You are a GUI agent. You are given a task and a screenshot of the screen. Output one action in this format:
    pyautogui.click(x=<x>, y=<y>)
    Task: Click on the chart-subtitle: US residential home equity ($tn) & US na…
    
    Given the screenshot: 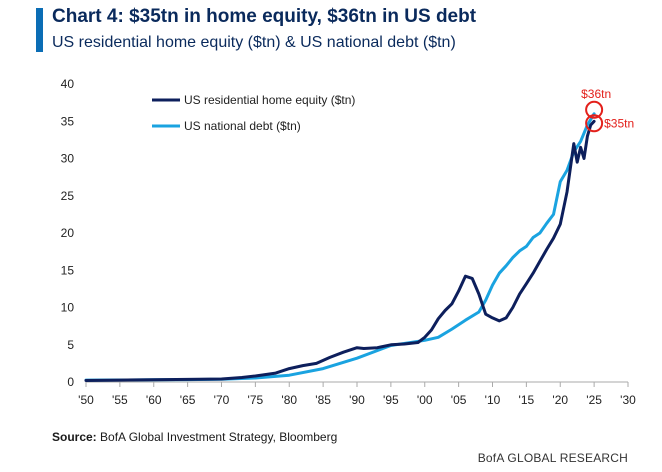 What is the action you would take?
    pyautogui.click(x=254, y=42)
    